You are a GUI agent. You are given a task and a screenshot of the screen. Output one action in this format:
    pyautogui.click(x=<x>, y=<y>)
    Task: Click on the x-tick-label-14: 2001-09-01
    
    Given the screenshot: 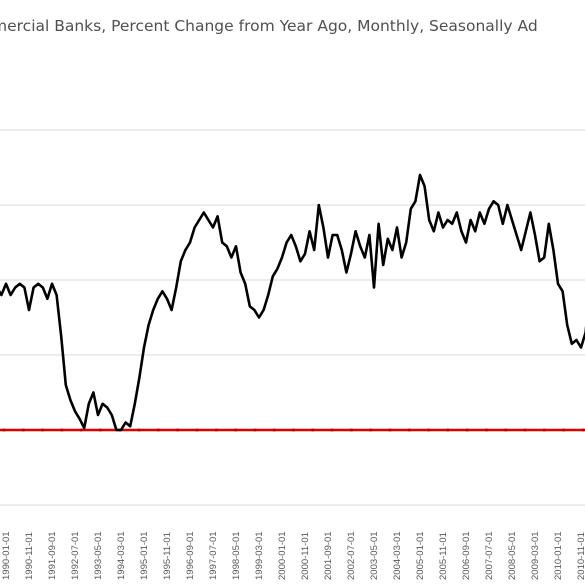 What is the action you would take?
    pyautogui.click(x=328, y=555)
    